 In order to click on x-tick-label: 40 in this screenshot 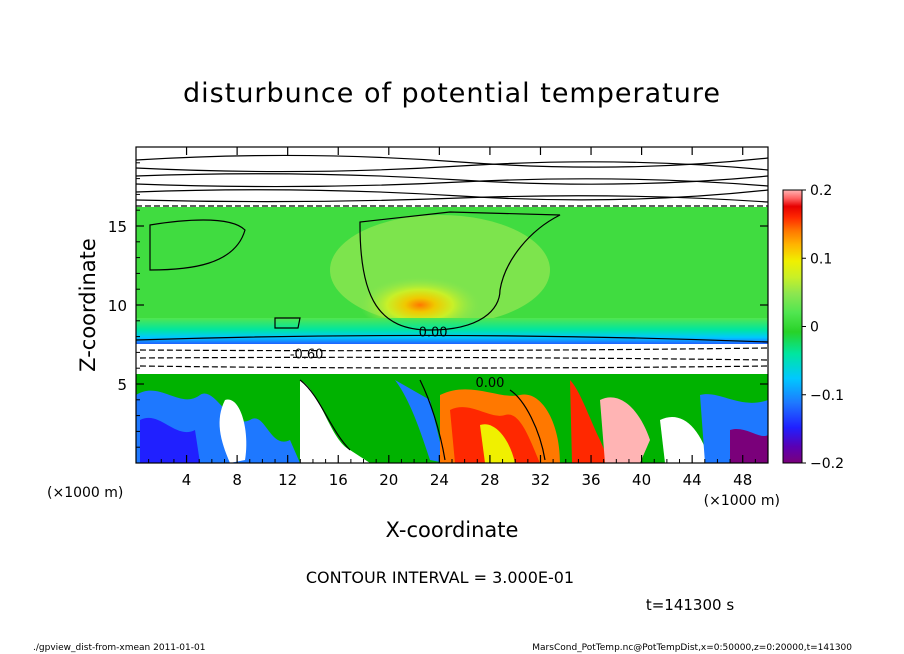, I will do `click(641, 480)`.